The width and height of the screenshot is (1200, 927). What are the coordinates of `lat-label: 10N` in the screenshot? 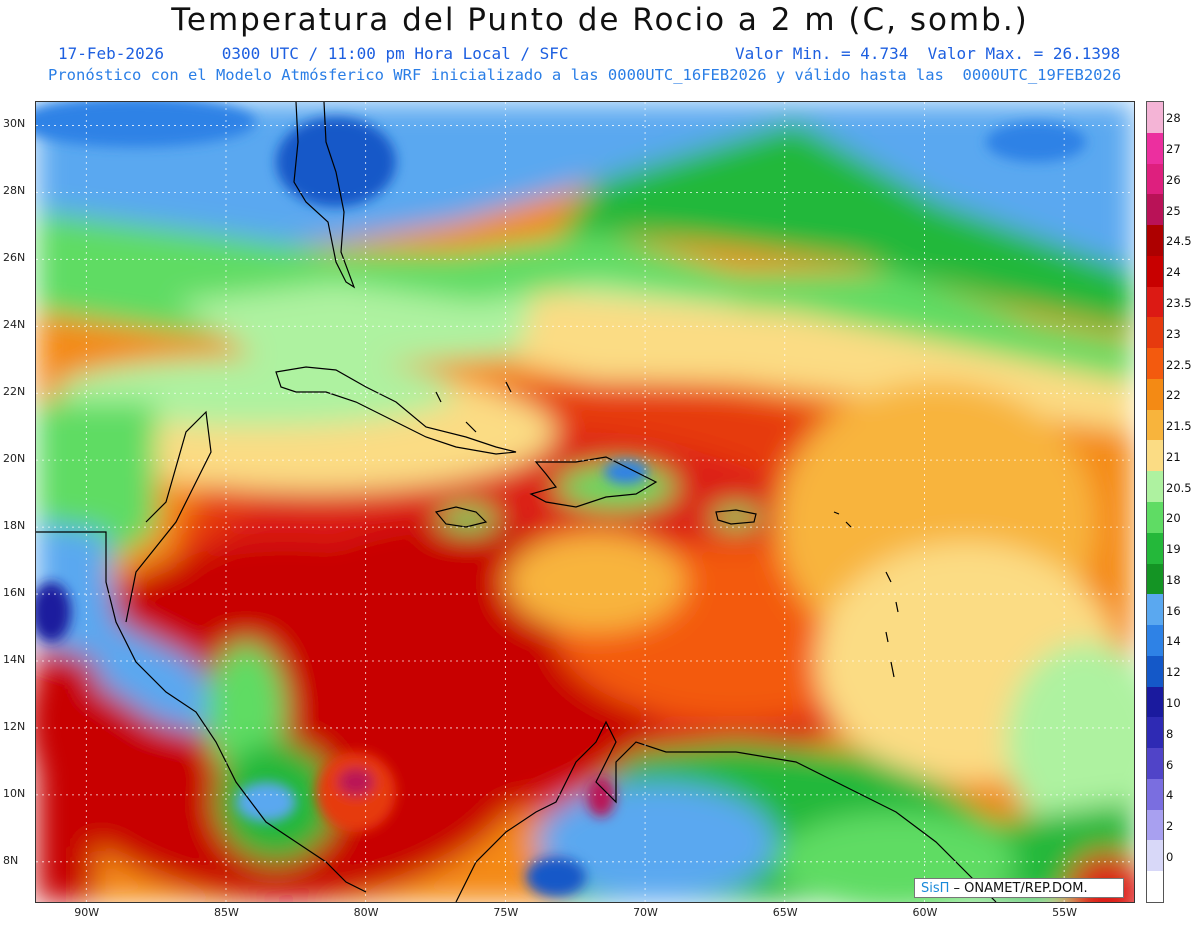 It's located at (14, 793).